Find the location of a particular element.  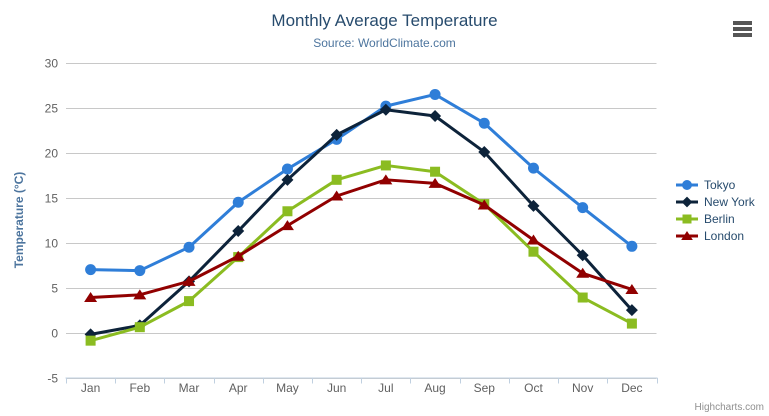

legend-label: Tokyo is located at coordinates (720, 184).